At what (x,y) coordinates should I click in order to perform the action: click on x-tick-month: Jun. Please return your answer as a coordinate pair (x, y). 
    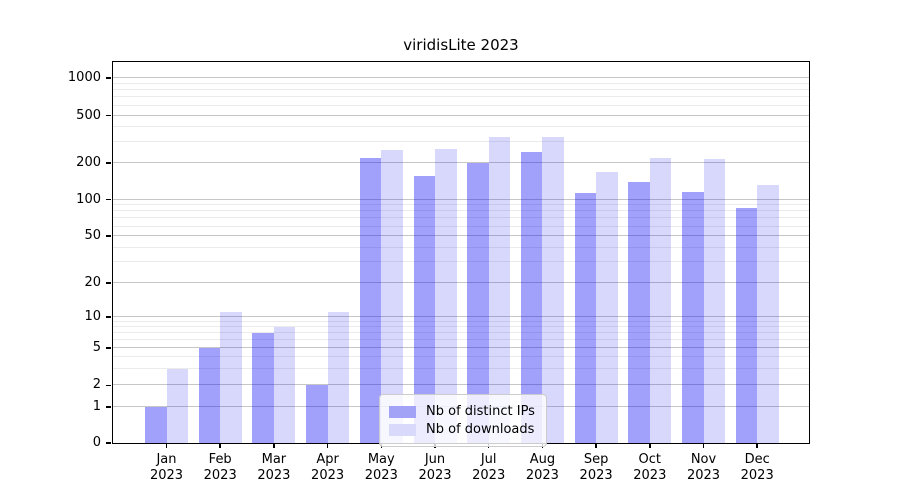
    Looking at the image, I should click on (435, 459).